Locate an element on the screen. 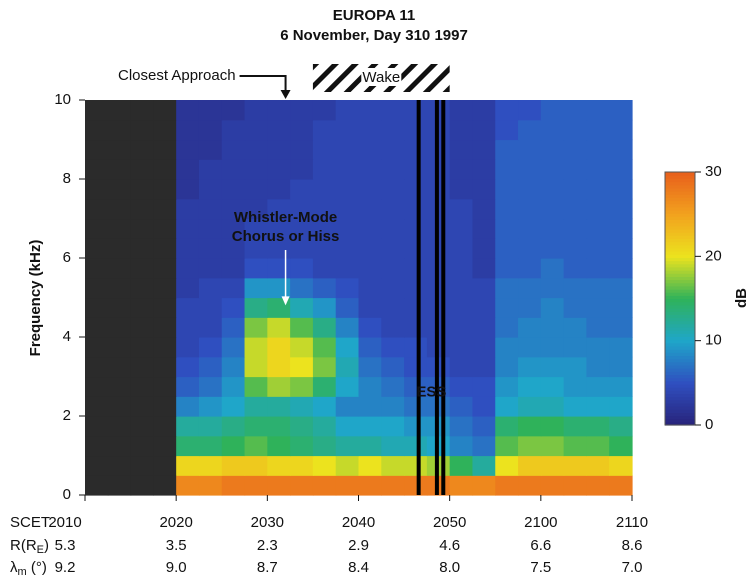  x-axis-label: SCET is located at coordinates (30, 522).